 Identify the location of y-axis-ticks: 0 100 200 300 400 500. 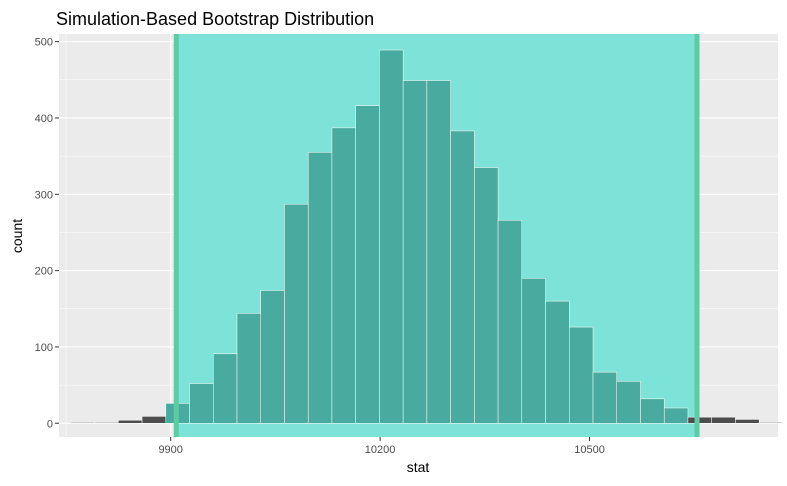
(47, 233).